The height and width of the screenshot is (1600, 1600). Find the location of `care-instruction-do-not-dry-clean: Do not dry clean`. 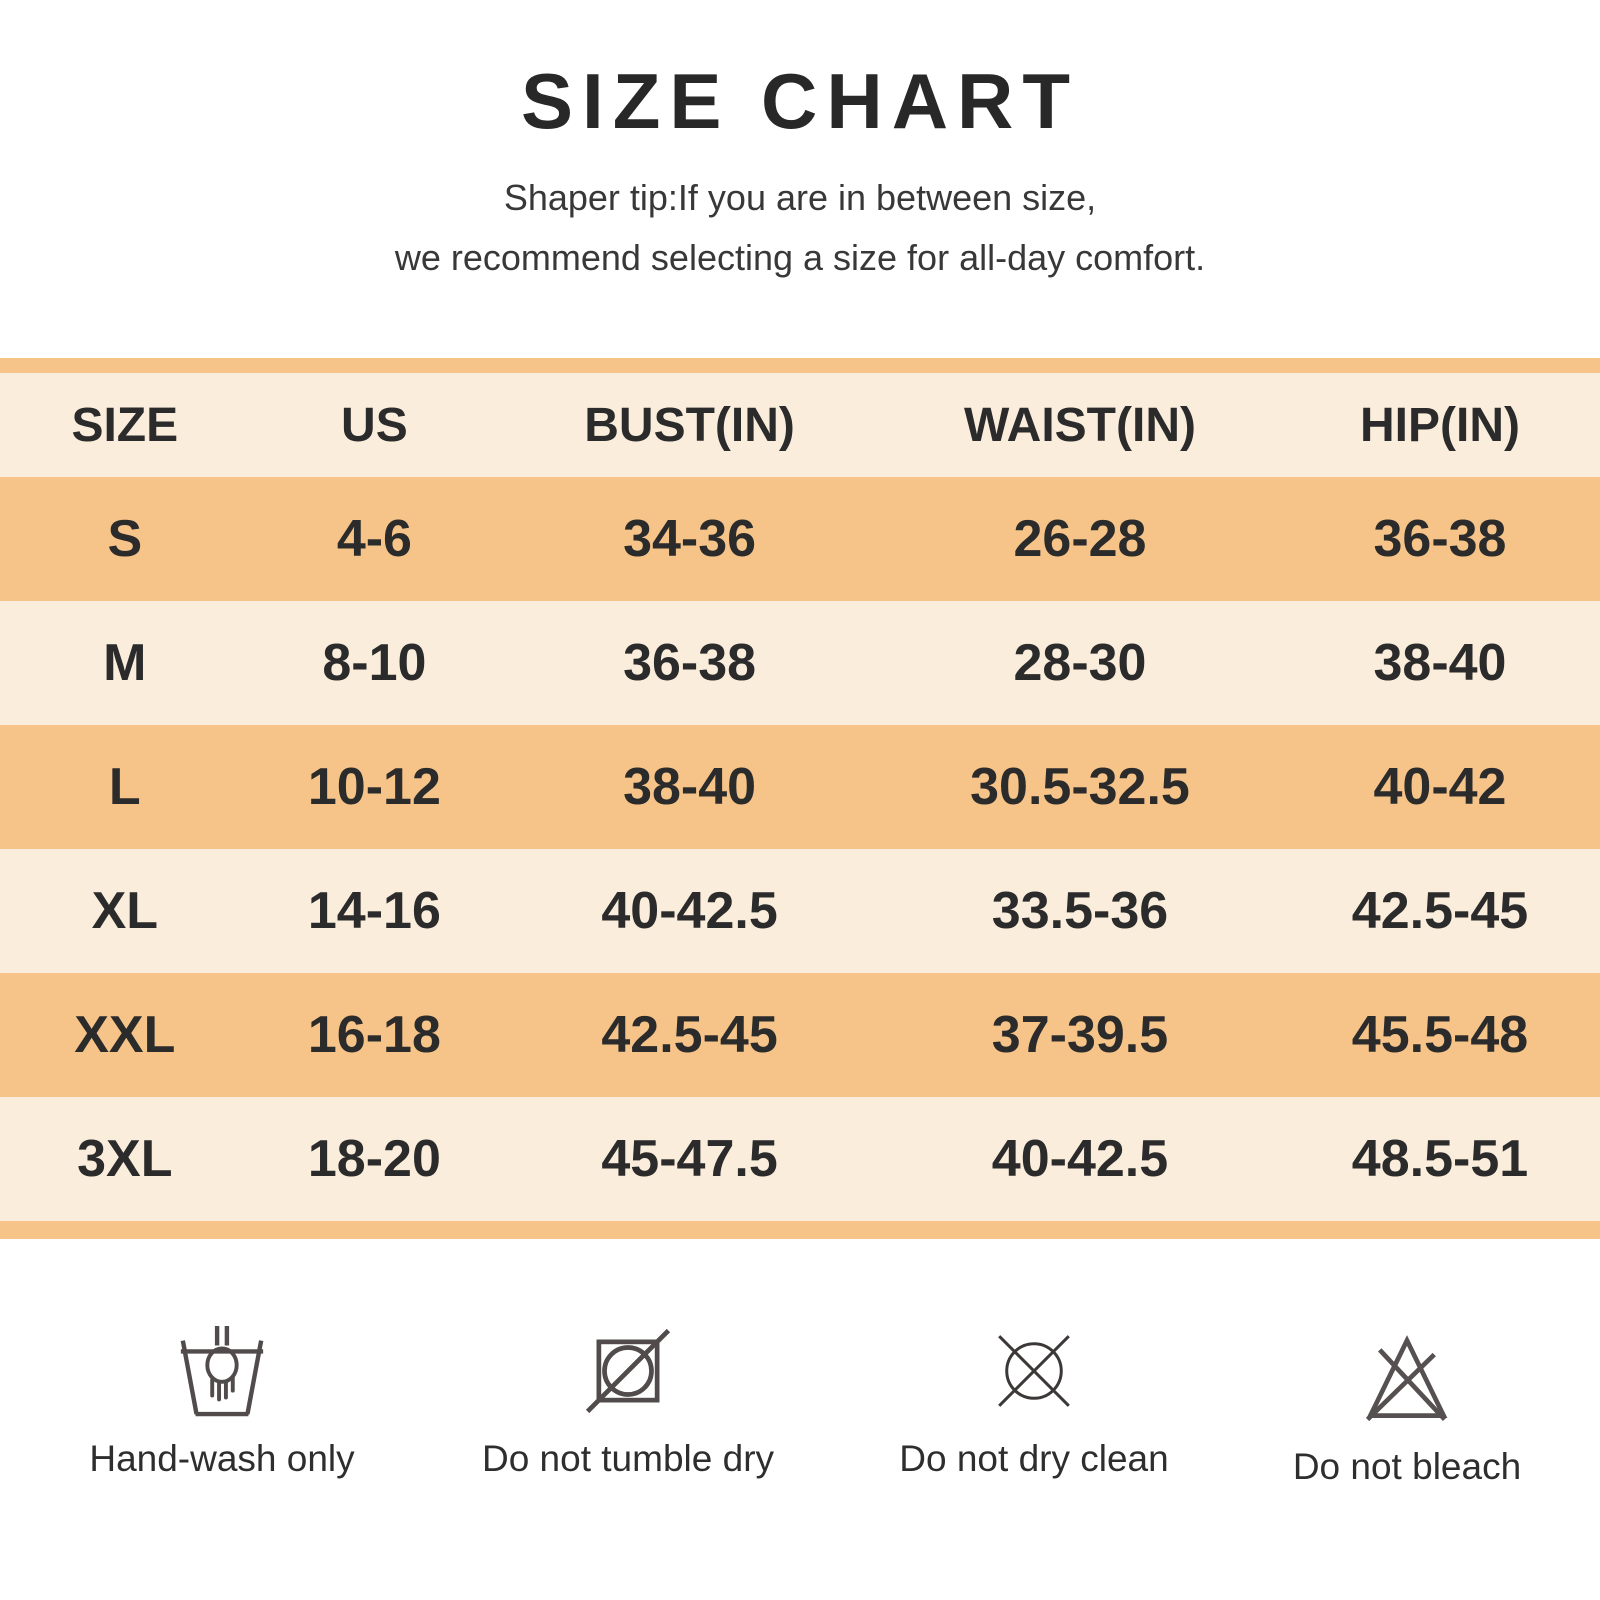

care-instruction-do-not-dry-clean: Do not dry clean is located at coordinates (1034, 1402).